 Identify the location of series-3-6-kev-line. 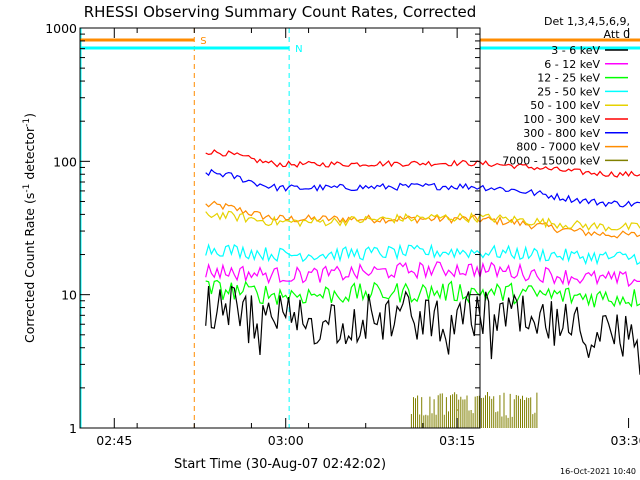
(422, 330).